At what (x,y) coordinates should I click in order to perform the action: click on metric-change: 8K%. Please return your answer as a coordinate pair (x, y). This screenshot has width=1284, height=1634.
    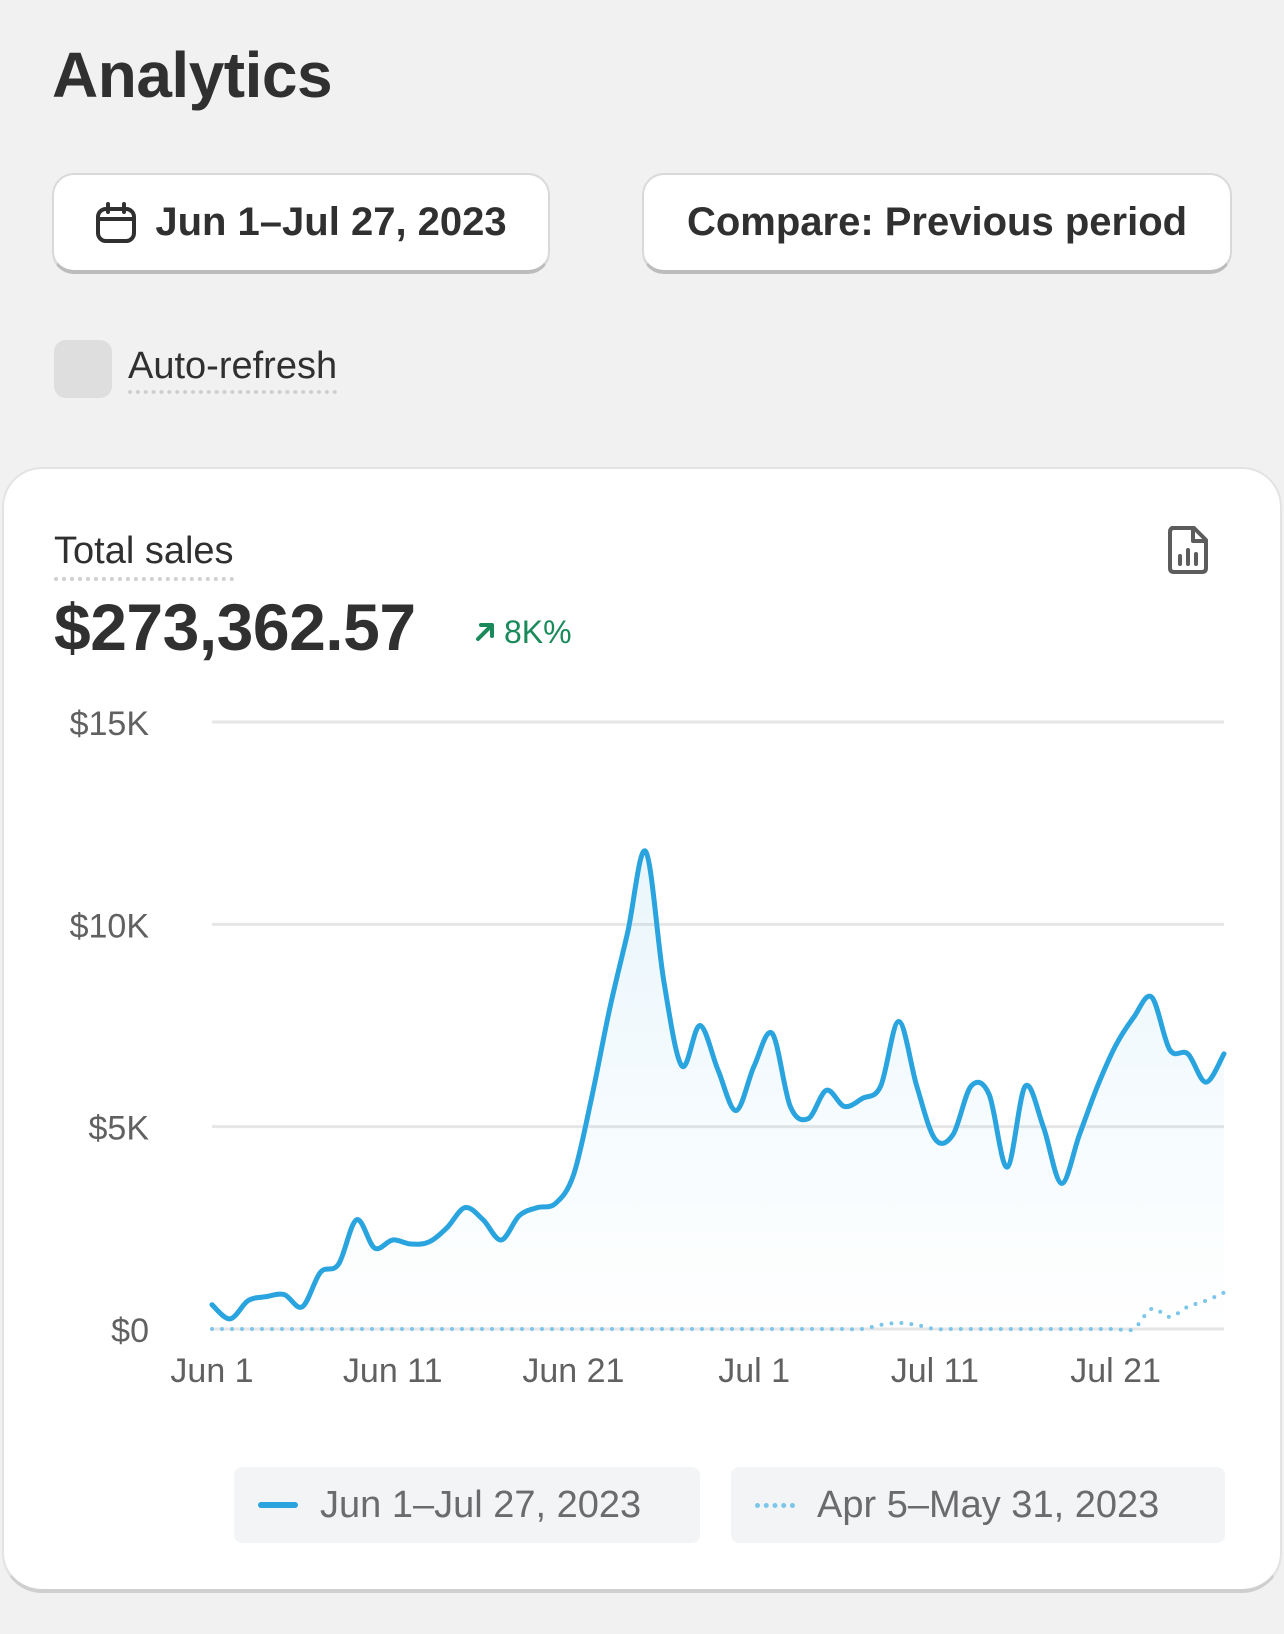
    Looking at the image, I should click on (523, 632).